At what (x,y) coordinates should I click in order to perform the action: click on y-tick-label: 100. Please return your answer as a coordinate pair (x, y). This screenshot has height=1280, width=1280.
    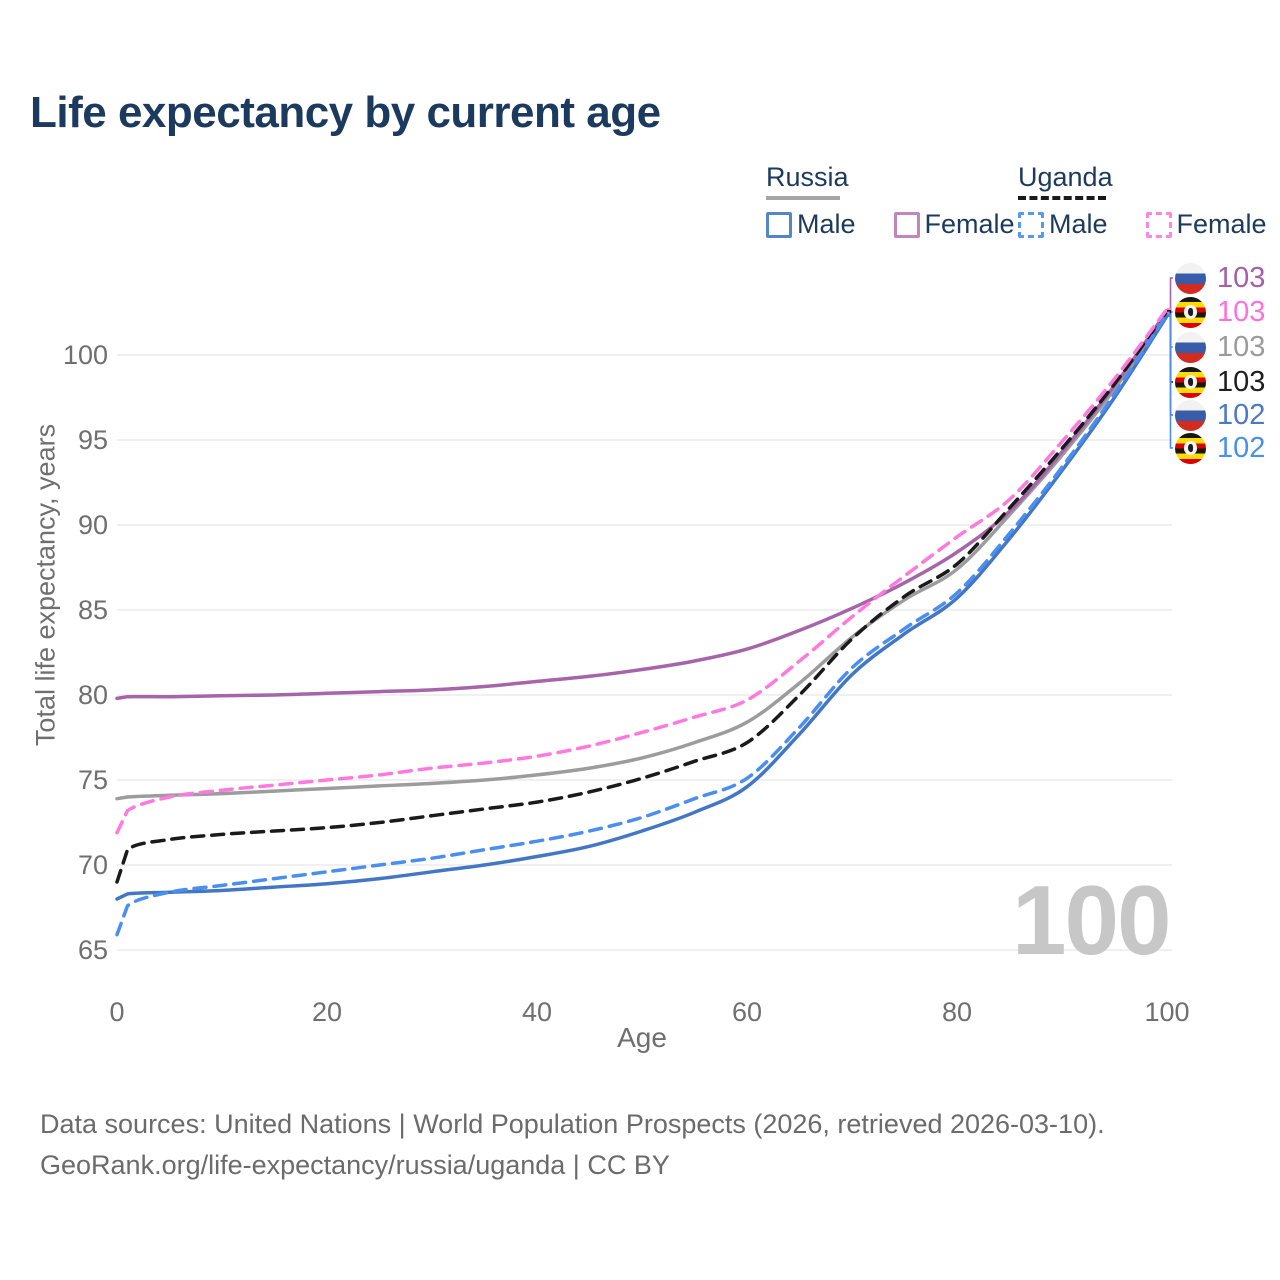
    Looking at the image, I should click on (85, 355).